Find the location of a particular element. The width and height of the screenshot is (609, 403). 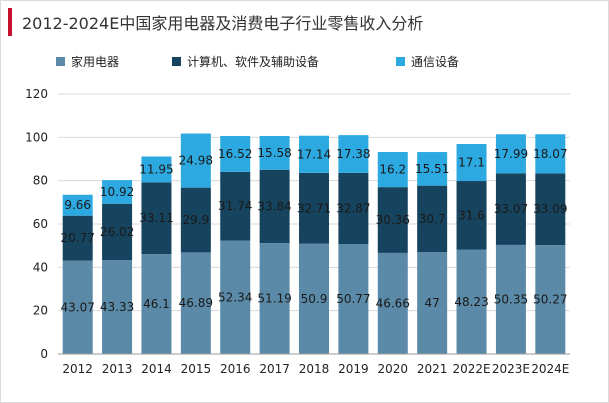

data-label: 10.92 is located at coordinates (117, 192).